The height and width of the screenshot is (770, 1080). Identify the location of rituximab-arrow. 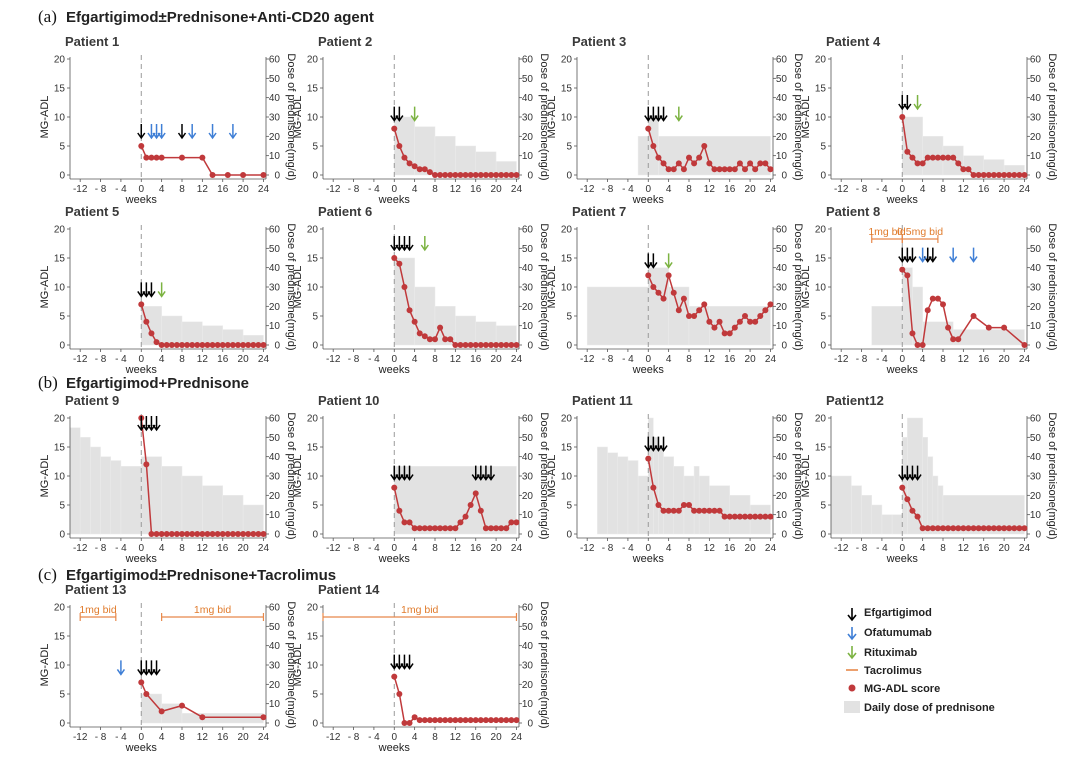
(917, 103).